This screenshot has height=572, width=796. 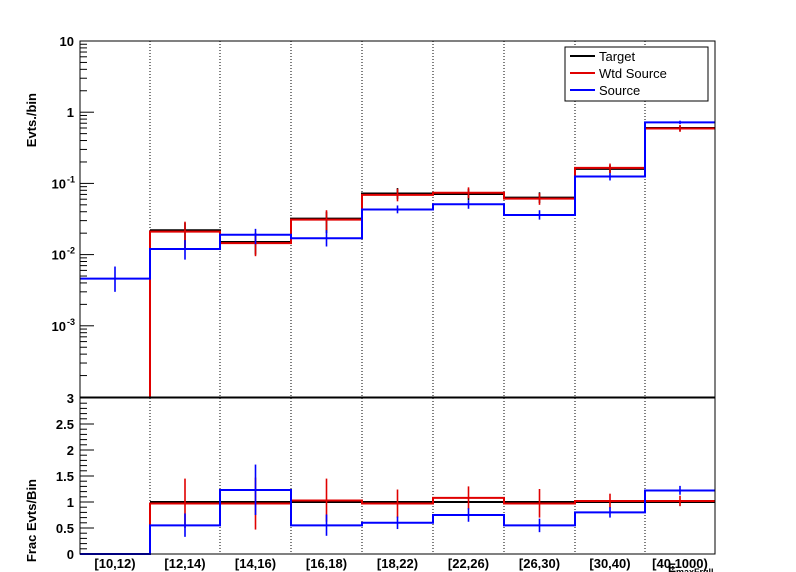 I want to click on x-tick-label: [26,30), so click(x=539, y=563).